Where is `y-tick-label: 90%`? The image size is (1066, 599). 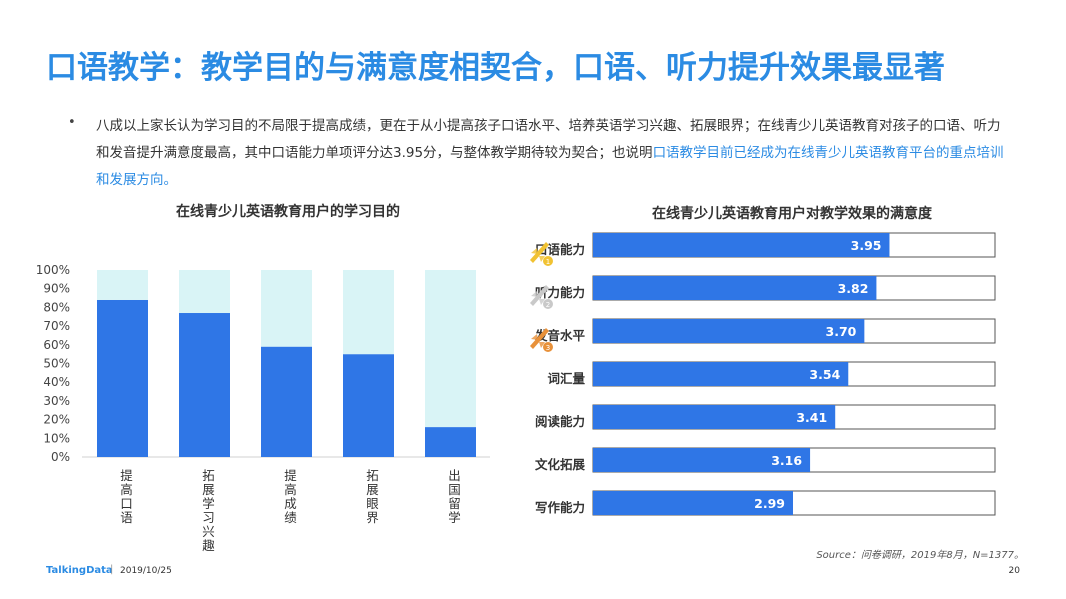
y-tick-label: 90% is located at coordinates (56, 289).